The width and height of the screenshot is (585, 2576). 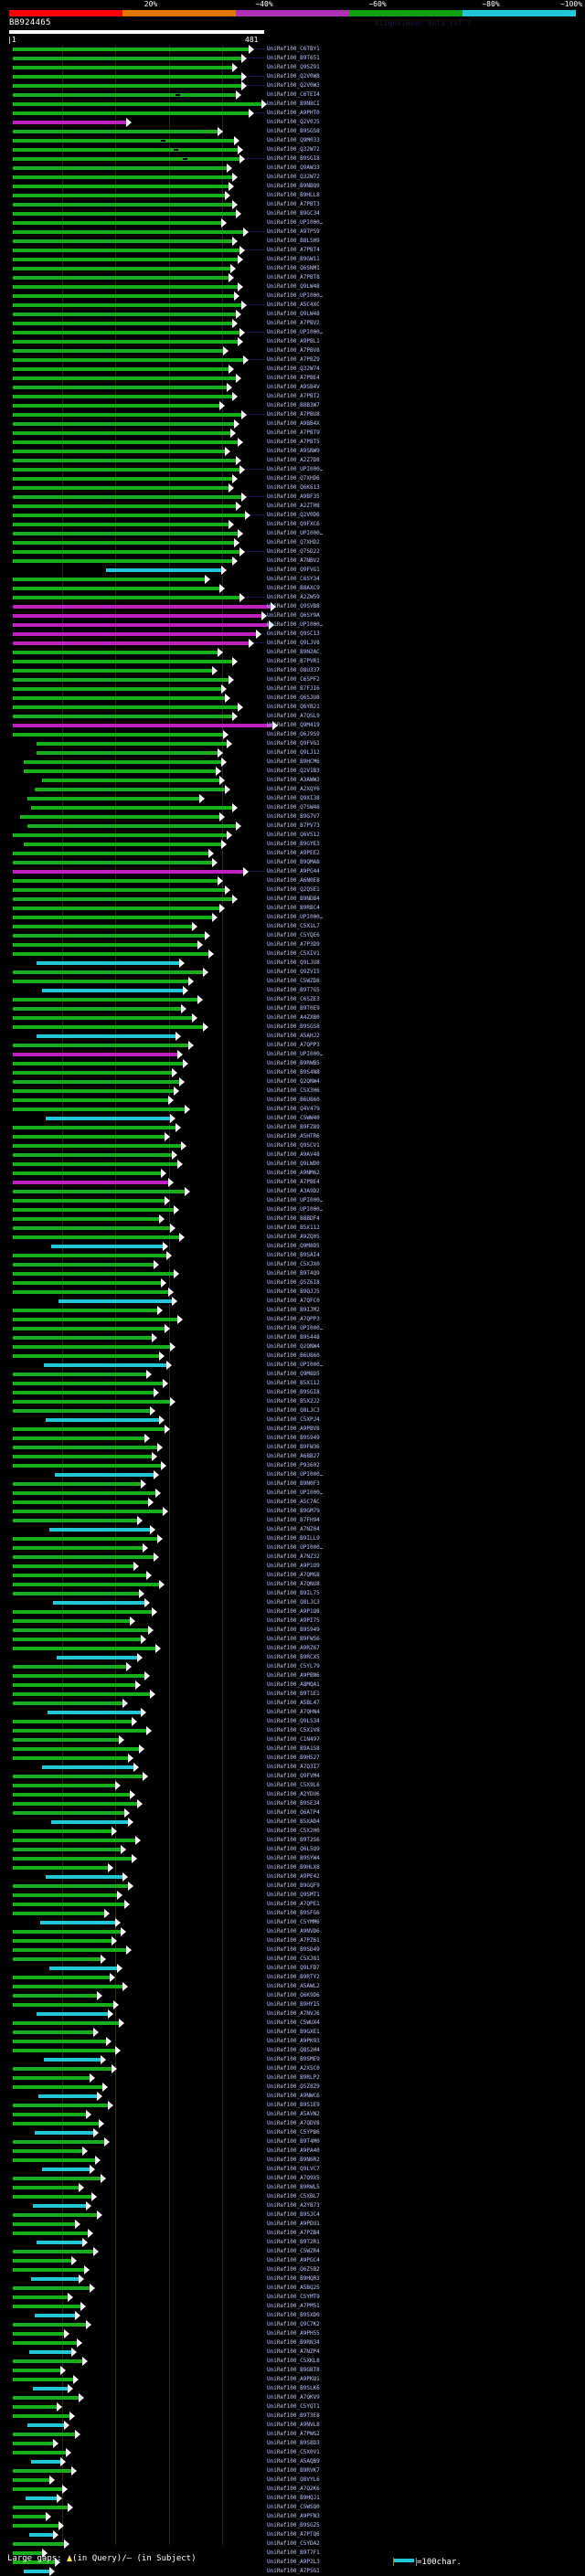 What do you see at coordinates (293, 1895) in the screenshot?
I see `alignment-row: UniRef100_Q9SMT1` at bounding box center [293, 1895].